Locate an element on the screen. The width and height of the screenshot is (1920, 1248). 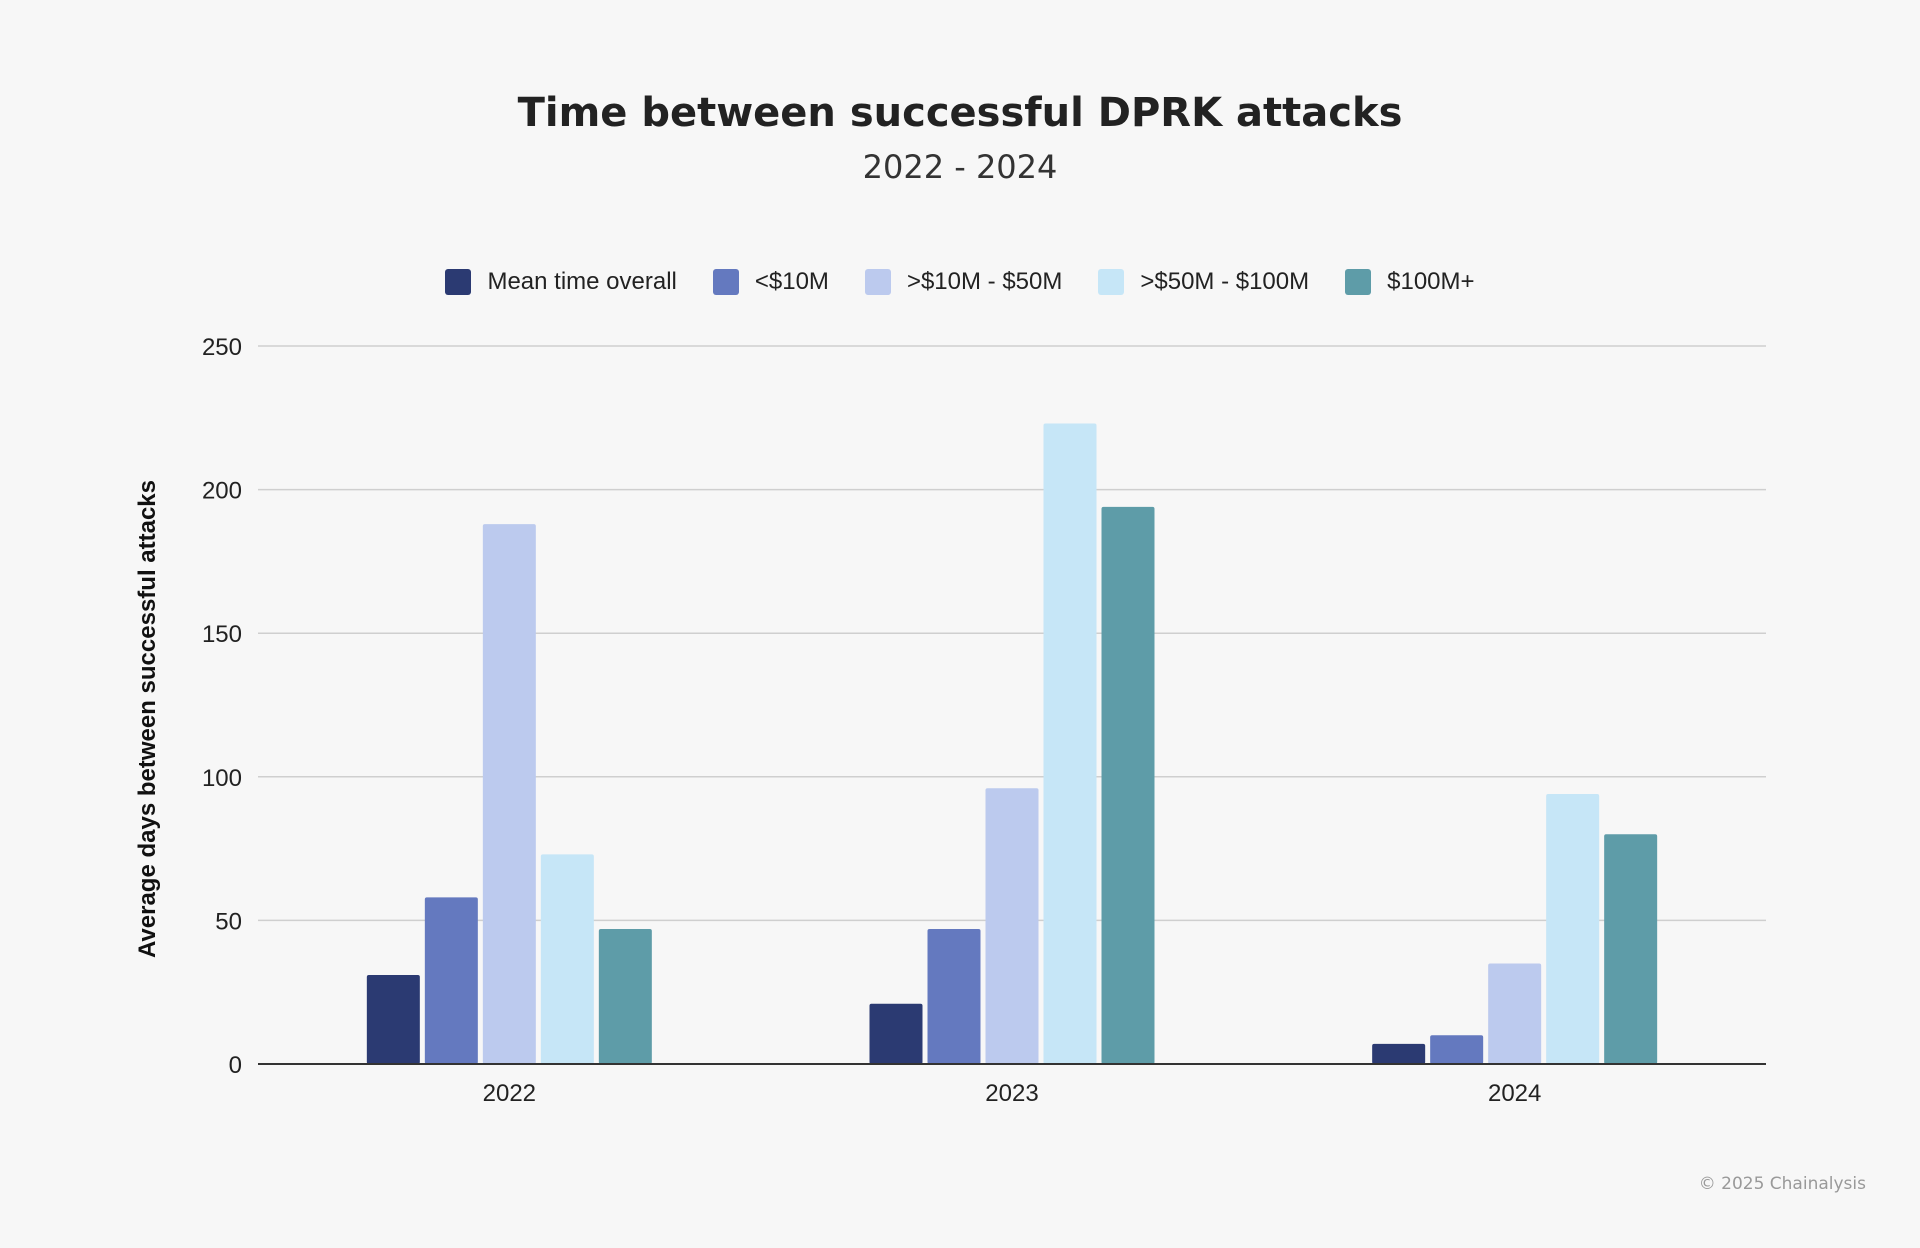
y-axis-label: Average days between successful attacks is located at coordinates (147, 719).